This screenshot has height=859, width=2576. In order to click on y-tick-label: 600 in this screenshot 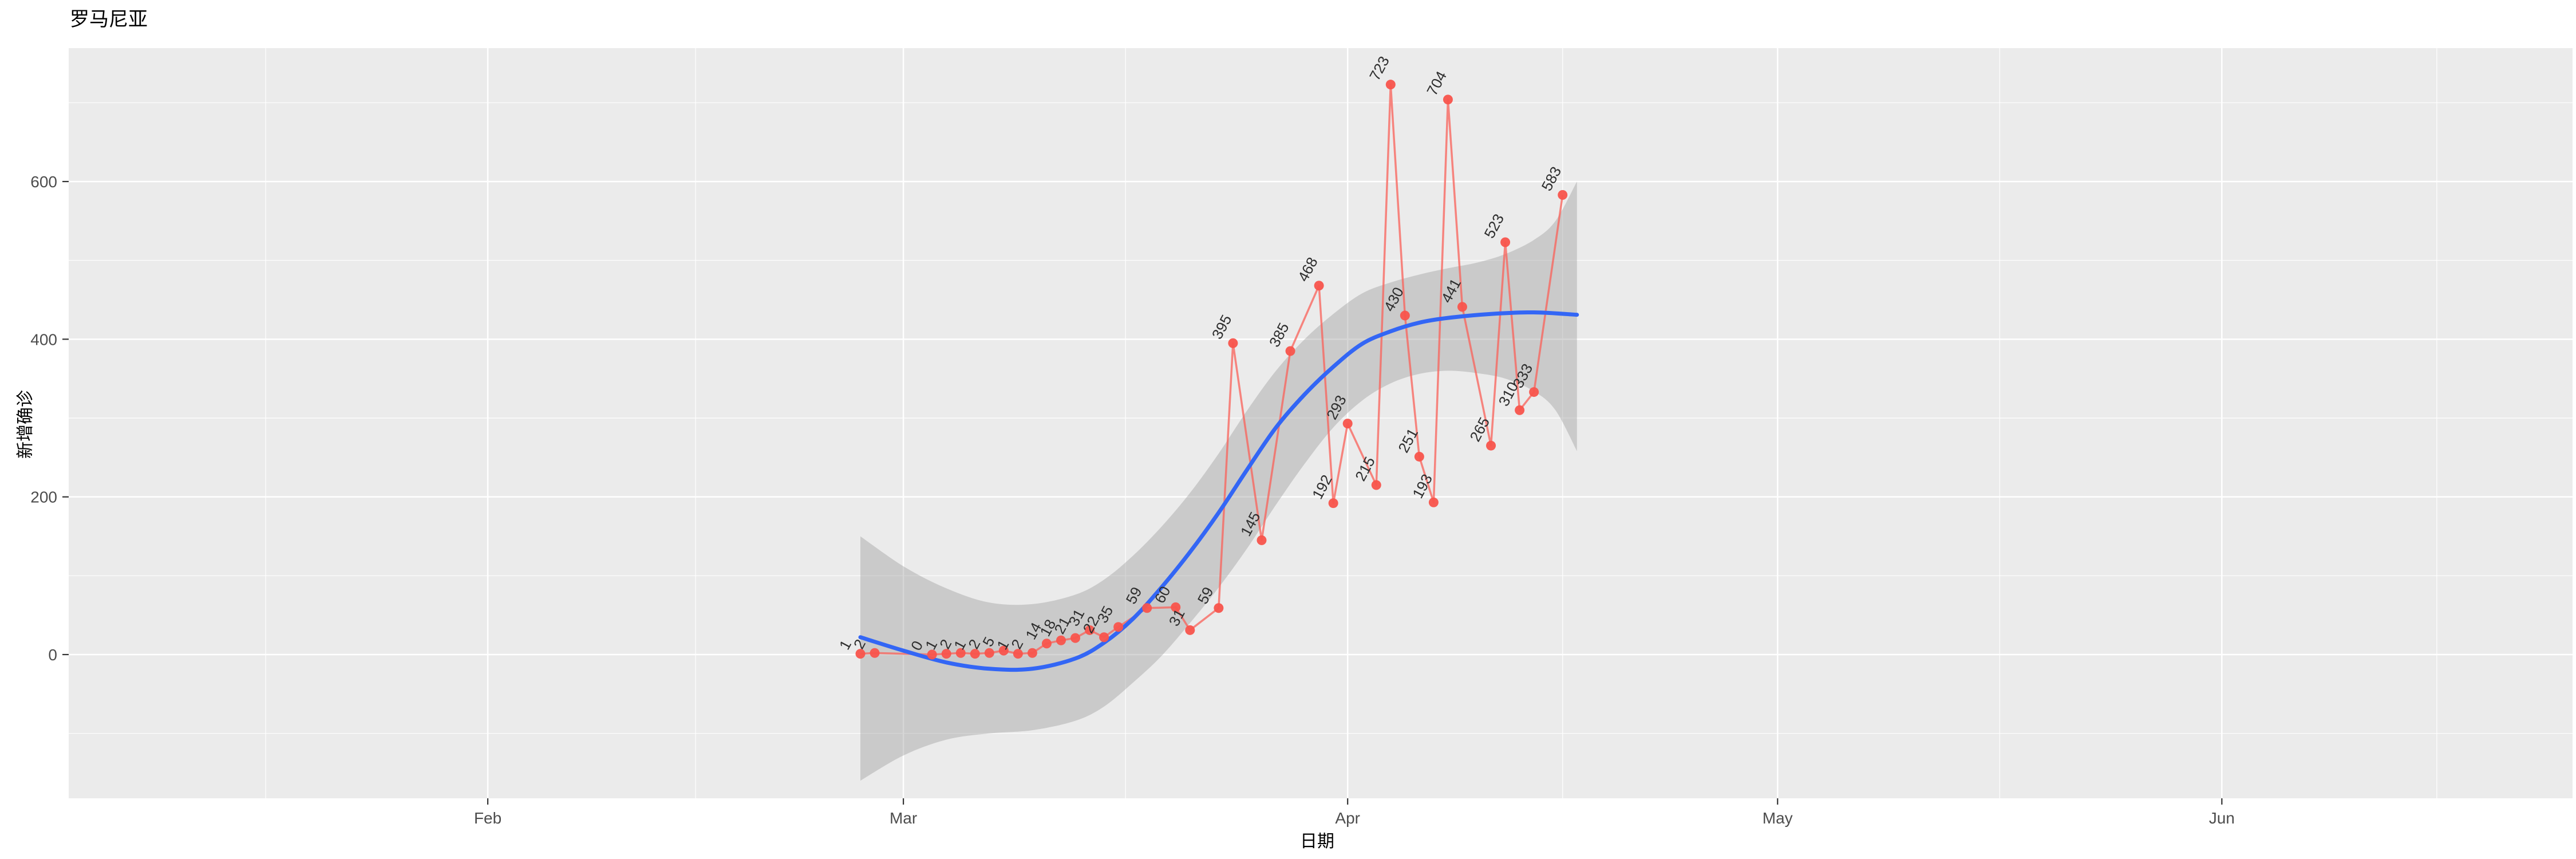, I will do `click(43, 182)`.